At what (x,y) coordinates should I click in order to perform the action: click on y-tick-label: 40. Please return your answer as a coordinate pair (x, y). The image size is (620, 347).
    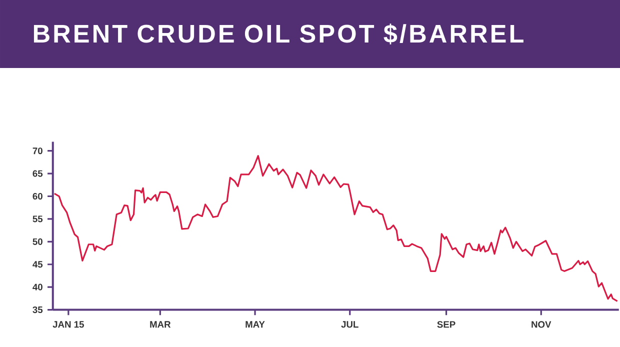
    Looking at the image, I should click on (37, 287).